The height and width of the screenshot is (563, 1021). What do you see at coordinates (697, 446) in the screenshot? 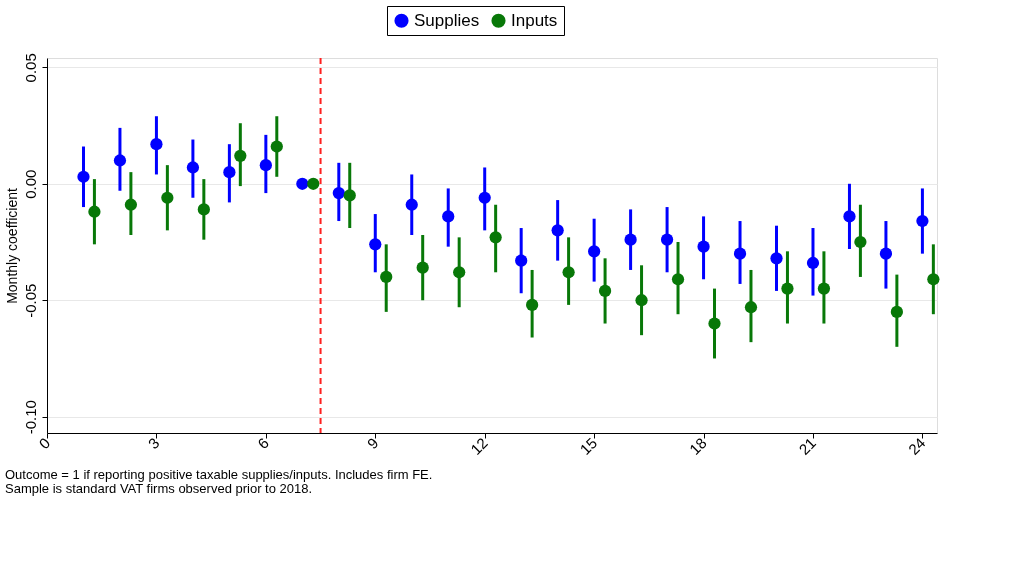
I see `x-tick-label: 18` at bounding box center [697, 446].